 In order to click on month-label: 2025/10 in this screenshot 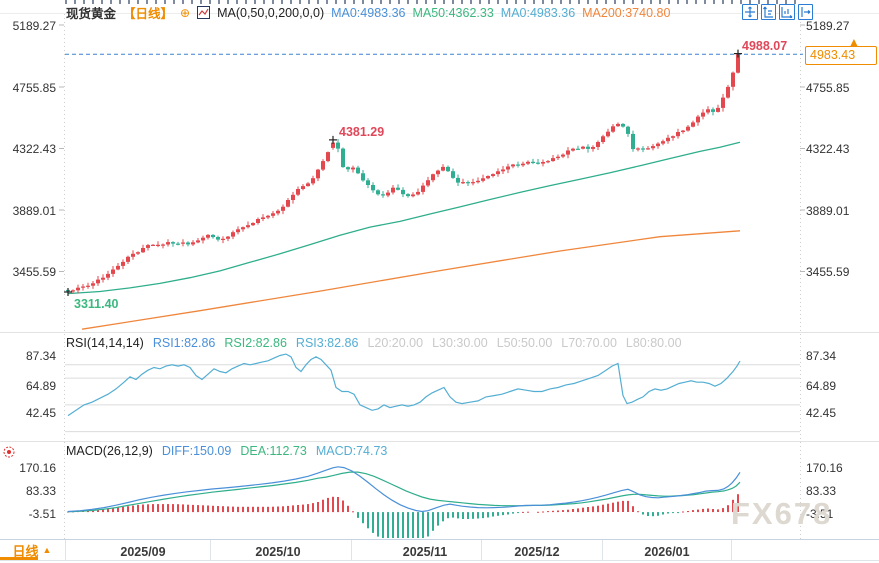, I will do `click(278, 552)`.